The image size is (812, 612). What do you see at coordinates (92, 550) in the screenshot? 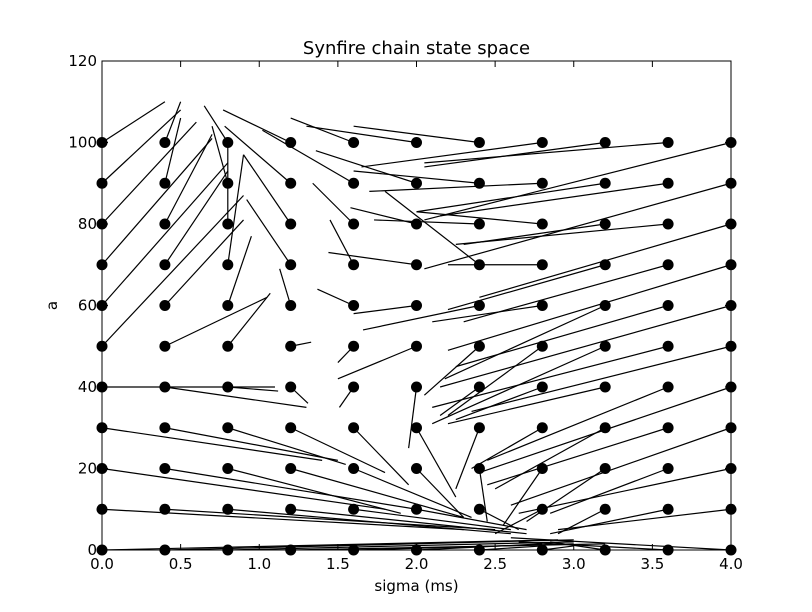
I see `y-tick-label: 0` at bounding box center [92, 550].